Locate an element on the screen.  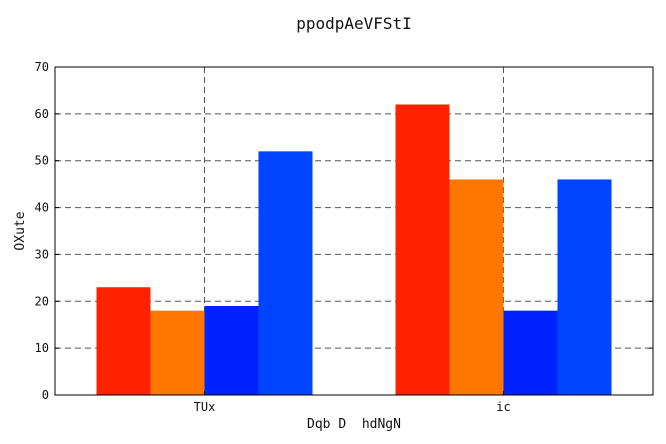
x-axis-label: Dqb D hdNgN is located at coordinates (354, 424).